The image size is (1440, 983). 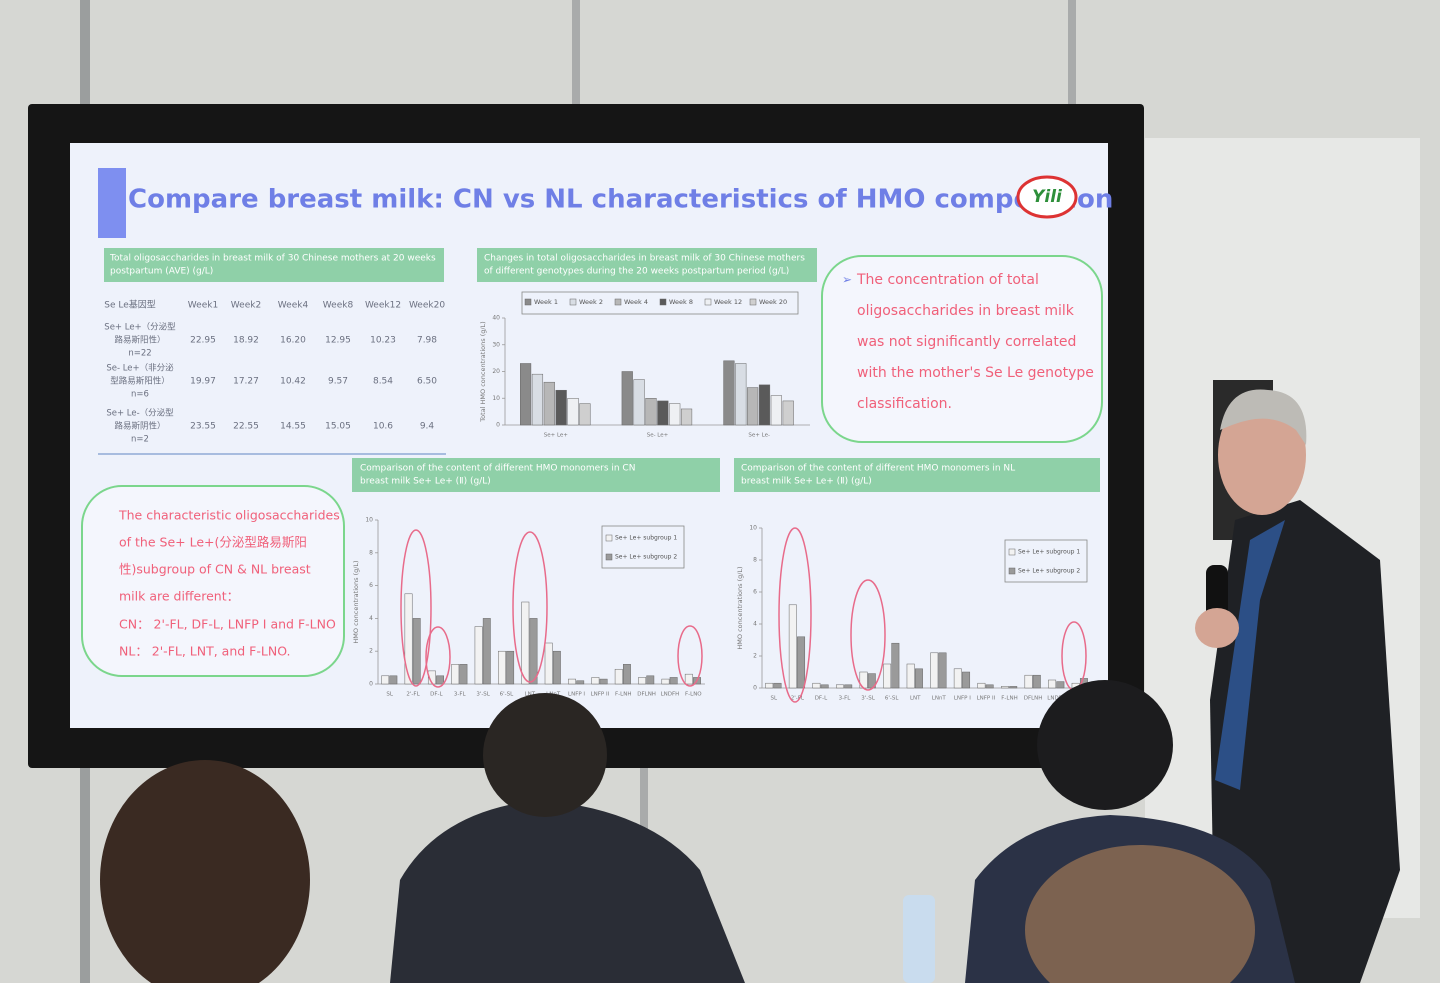 I want to click on x-tick-label: LNT, so click(x=915, y=699).